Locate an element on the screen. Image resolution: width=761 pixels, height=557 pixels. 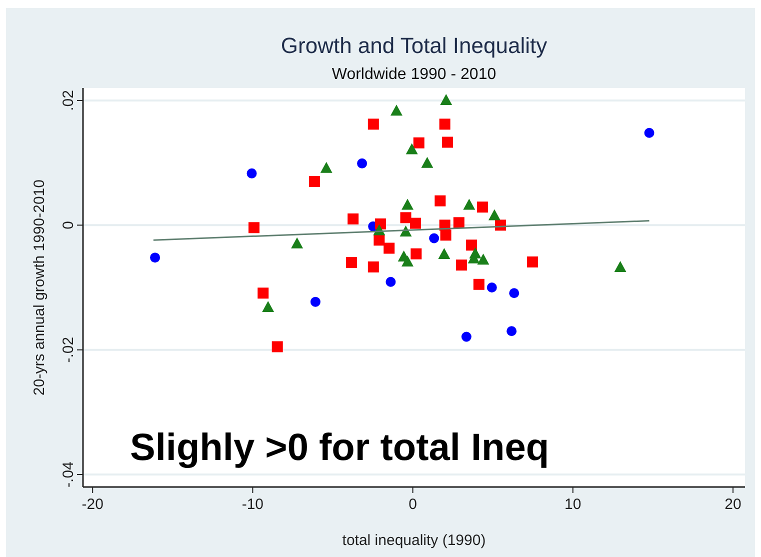
y-tick-label: -.04 is located at coordinates (68, 475).